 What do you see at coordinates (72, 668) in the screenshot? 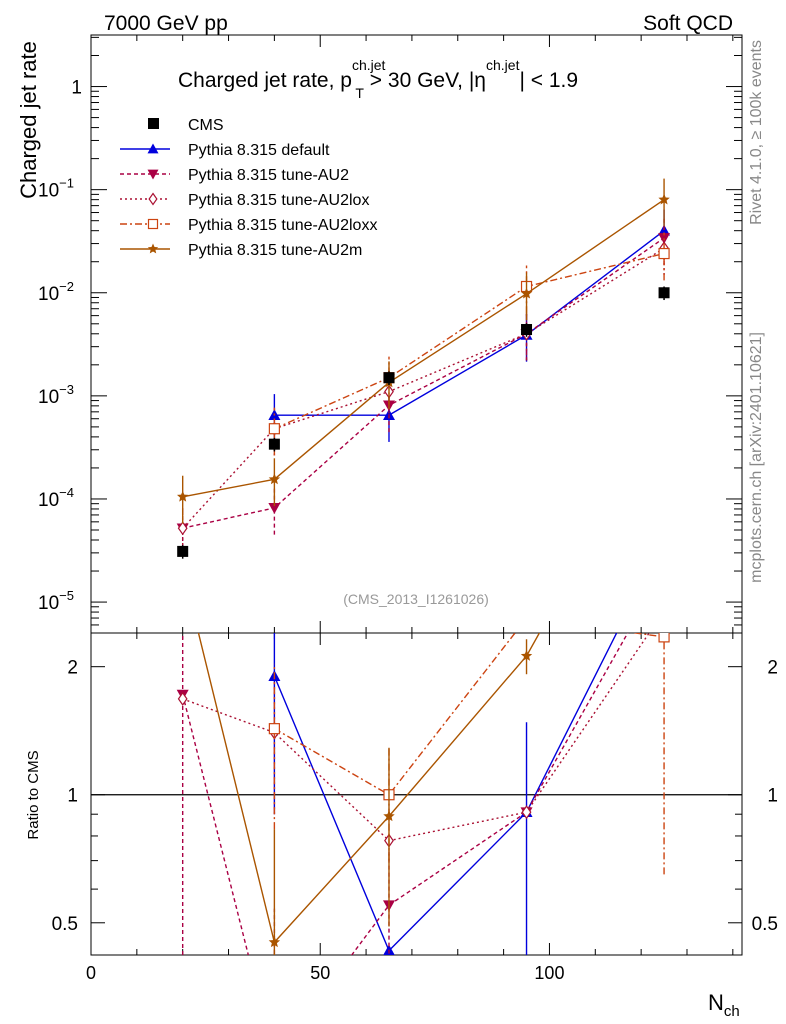
I see `ratio-tick-label-left: 2` at bounding box center [72, 668].